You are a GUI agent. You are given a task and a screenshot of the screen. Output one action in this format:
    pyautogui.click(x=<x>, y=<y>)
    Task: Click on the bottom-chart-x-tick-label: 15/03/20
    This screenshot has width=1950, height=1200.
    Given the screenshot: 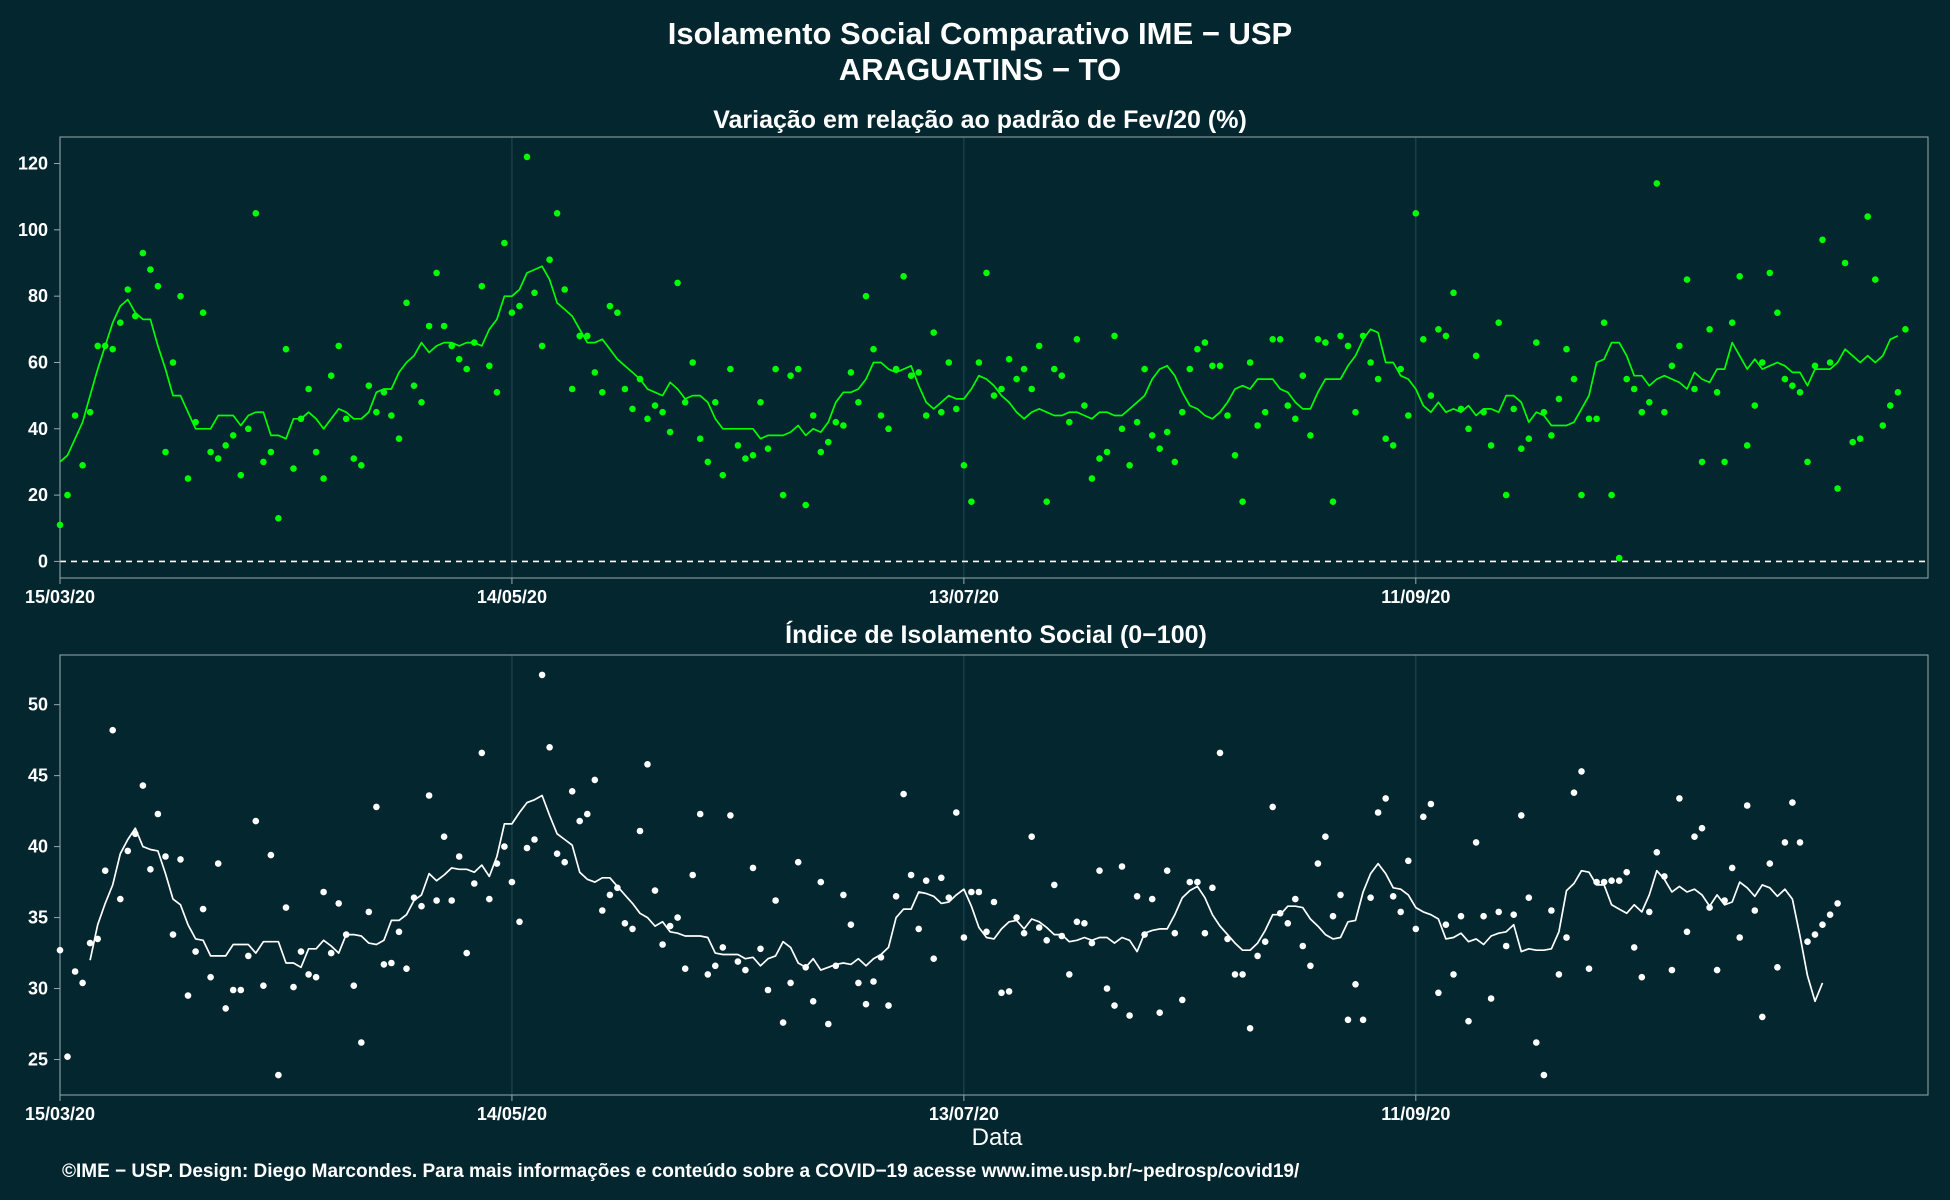 What is the action you would take?
    pyautogui.click(x=60, y=1114)
    